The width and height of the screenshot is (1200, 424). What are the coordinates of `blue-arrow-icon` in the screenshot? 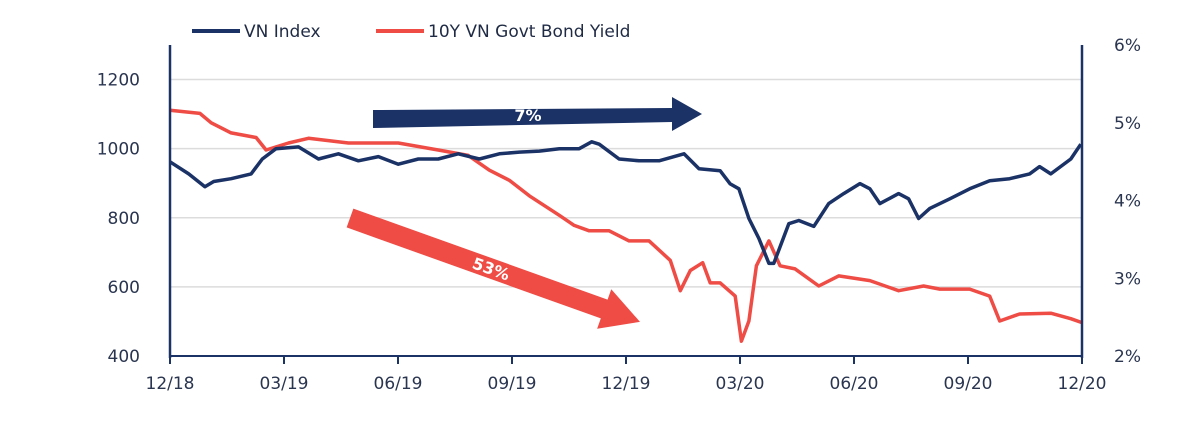 It's located at (537, 114).